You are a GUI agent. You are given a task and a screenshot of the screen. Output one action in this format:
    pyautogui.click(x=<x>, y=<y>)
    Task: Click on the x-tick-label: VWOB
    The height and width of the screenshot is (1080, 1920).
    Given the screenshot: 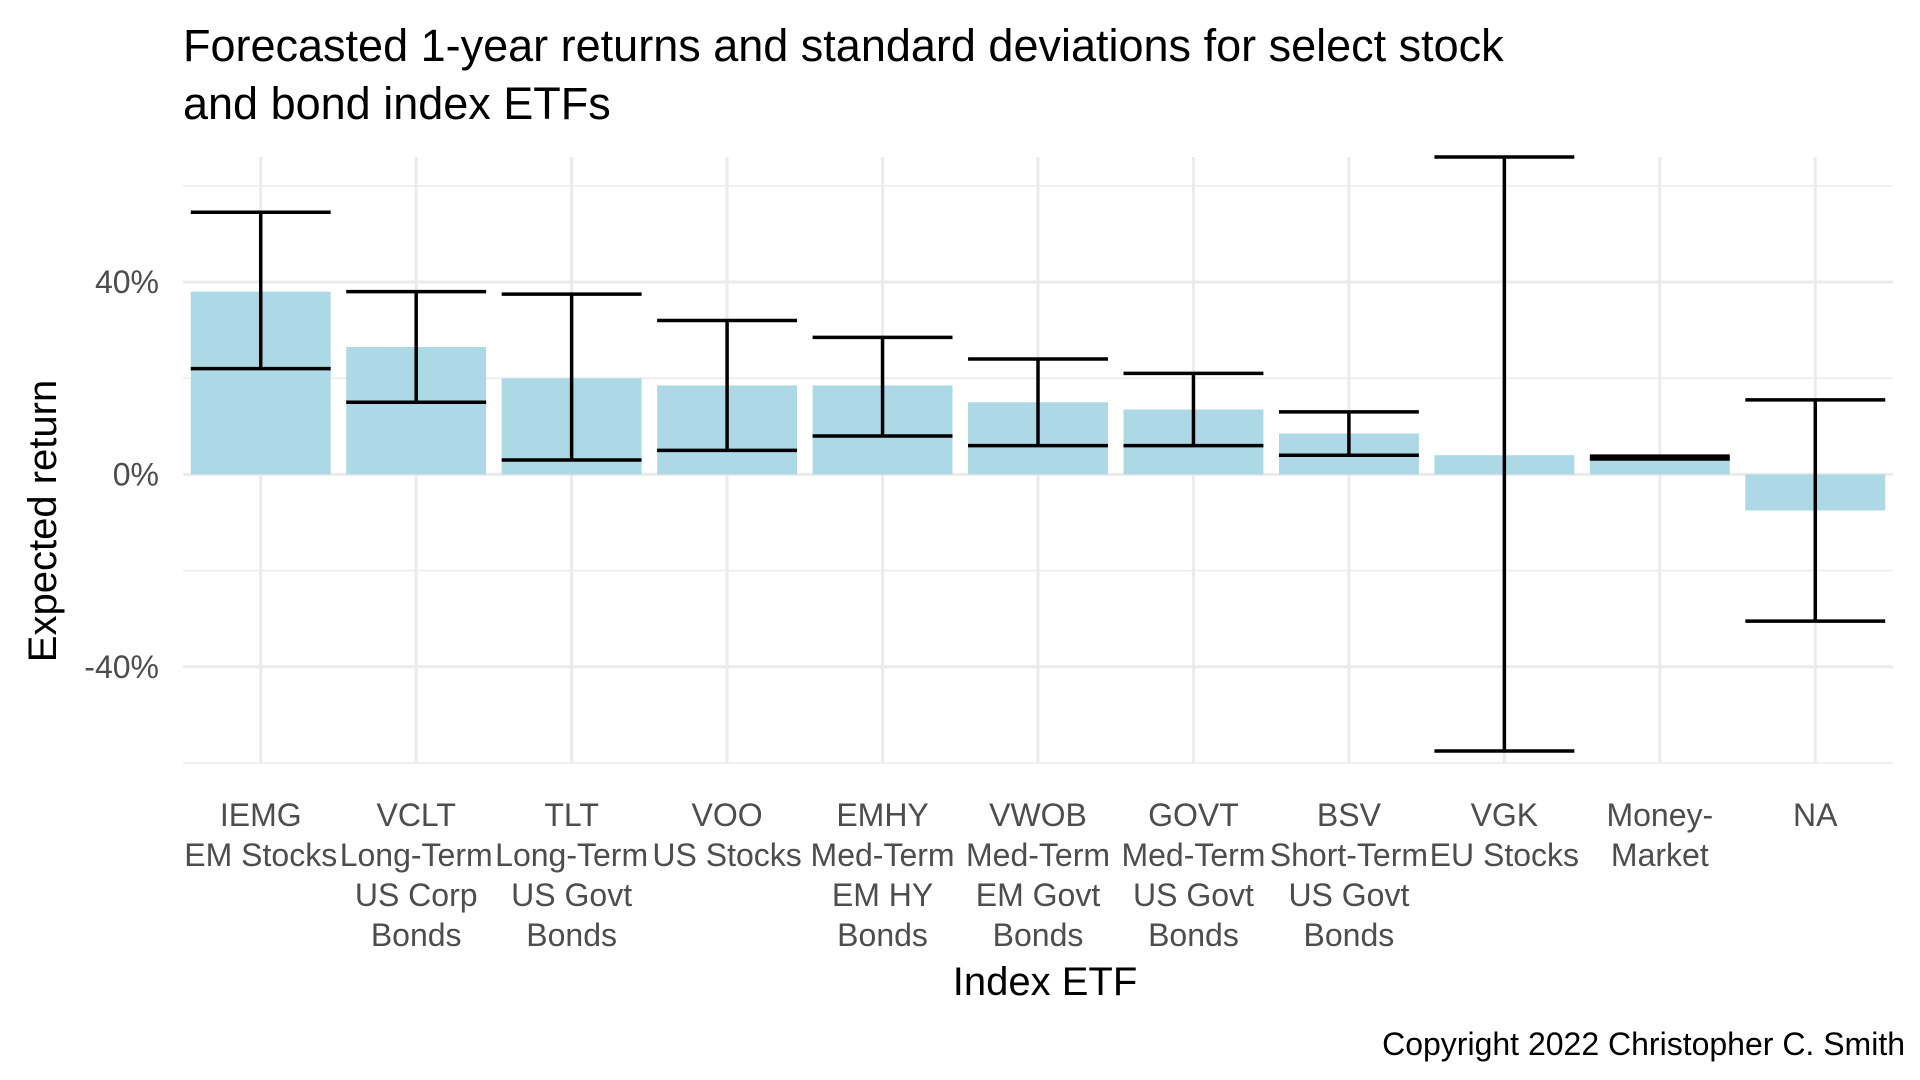 What is the action you would take?
    pyautogui.click(x=1038, y=815)
    